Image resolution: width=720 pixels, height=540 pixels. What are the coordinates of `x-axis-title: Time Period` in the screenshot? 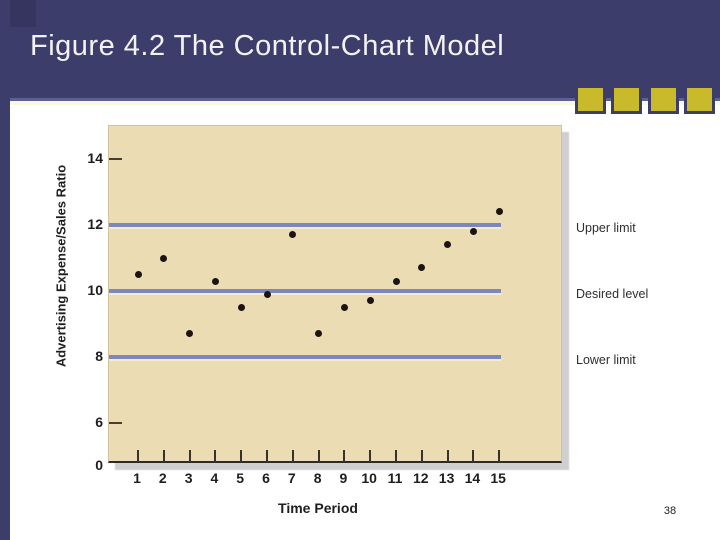 It's located at (318, 508).